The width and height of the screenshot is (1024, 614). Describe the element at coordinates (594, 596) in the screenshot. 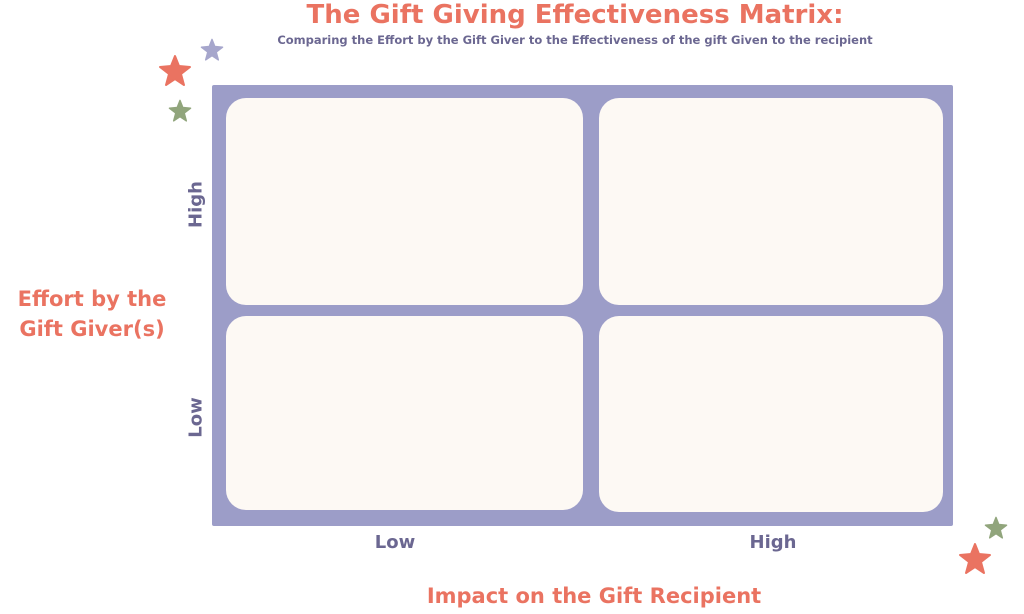

I see `x-axis-label: Impact on the Gift Recipient` at that location.